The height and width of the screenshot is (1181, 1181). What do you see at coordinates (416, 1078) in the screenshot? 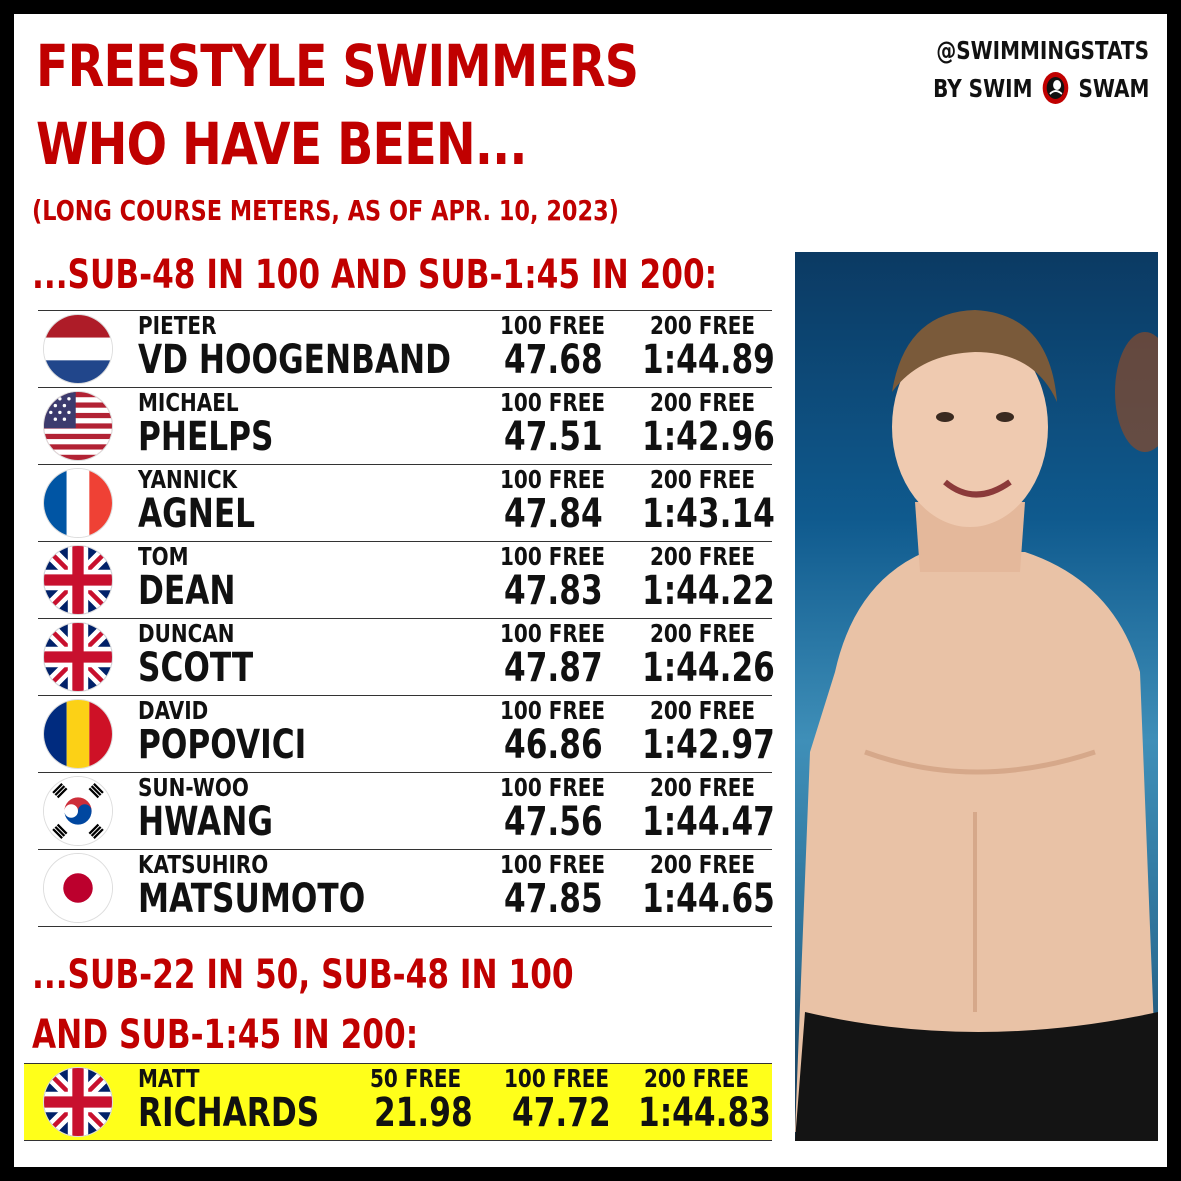
I see `highlight-50-label: 50 FREE` at bounding box center [416, 1078].